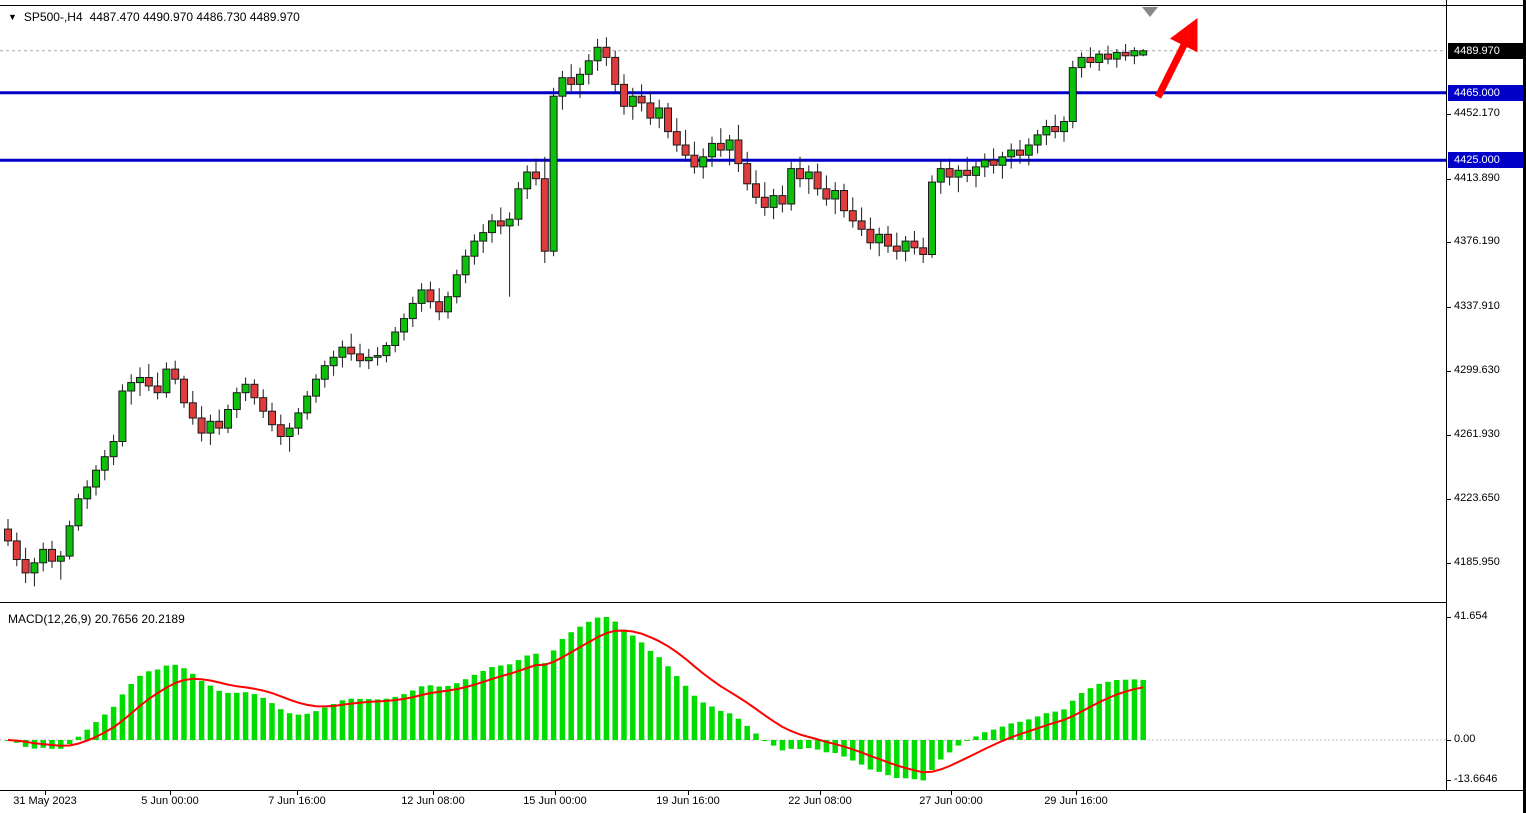  I want to click on price-tick-label: 4337.910, so click(1477, 305).